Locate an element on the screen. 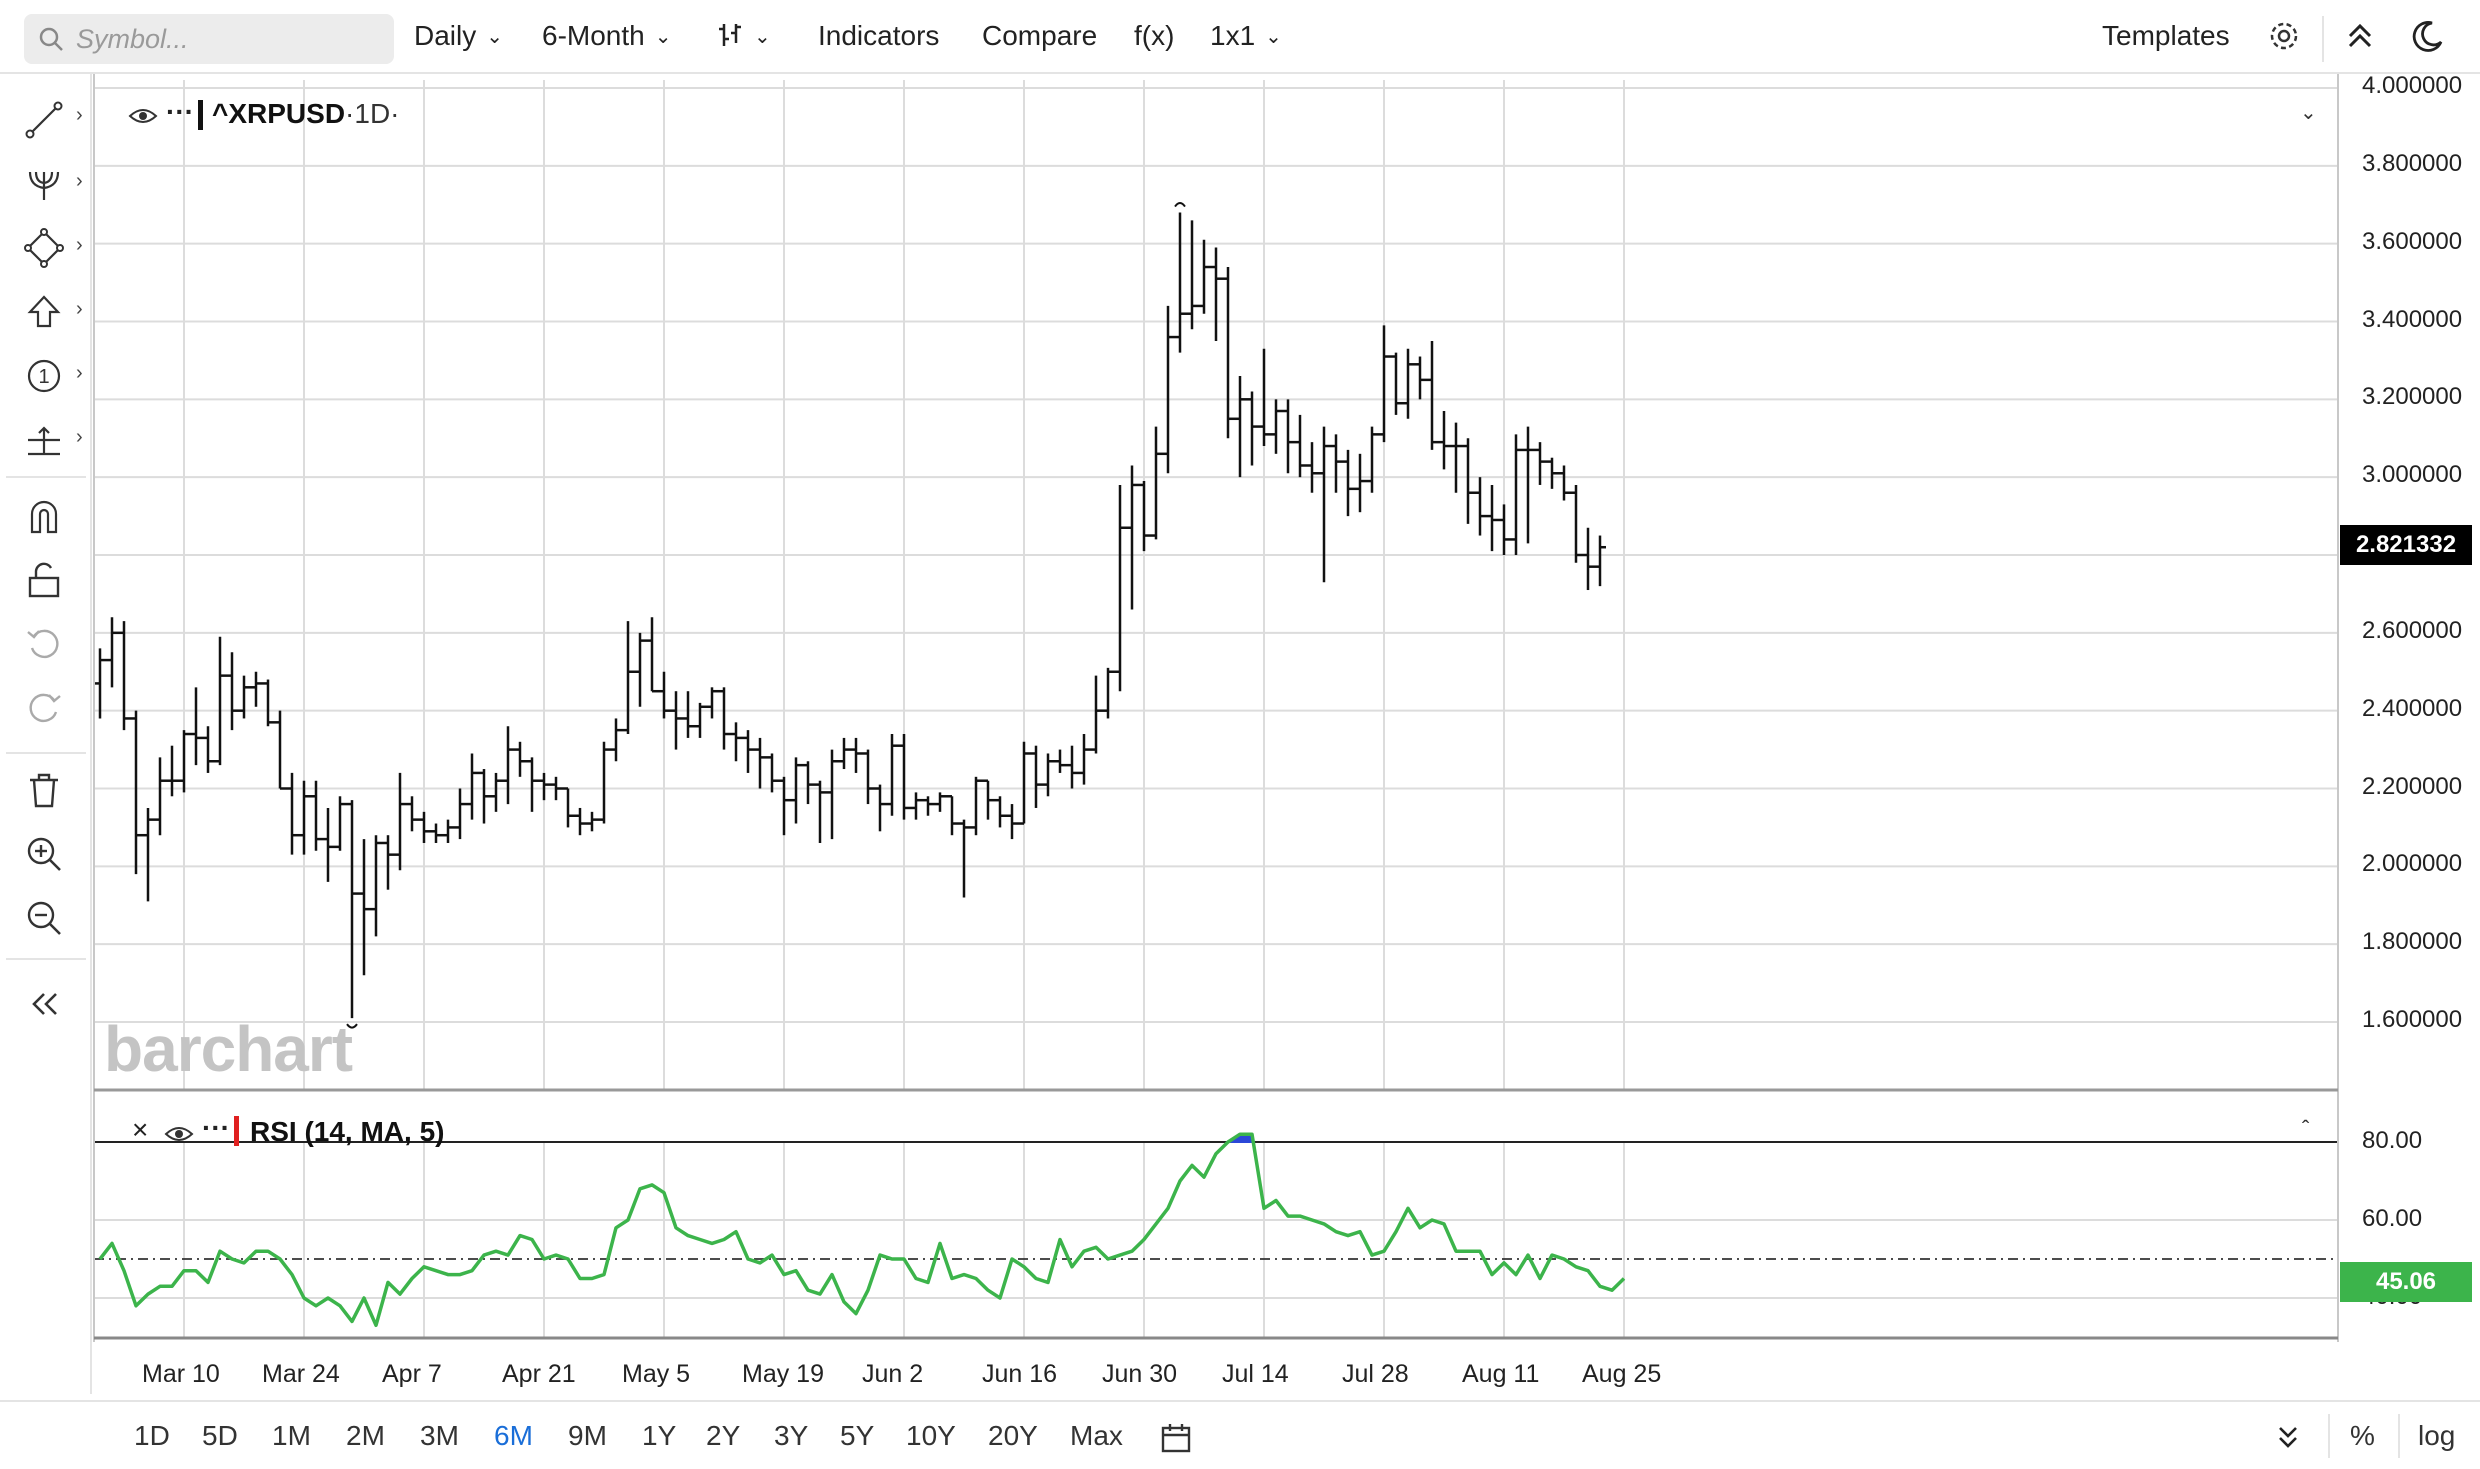 This screenshot has height=1469, width=2480. indicator-color-marker is located at coordinates (236, 1131).